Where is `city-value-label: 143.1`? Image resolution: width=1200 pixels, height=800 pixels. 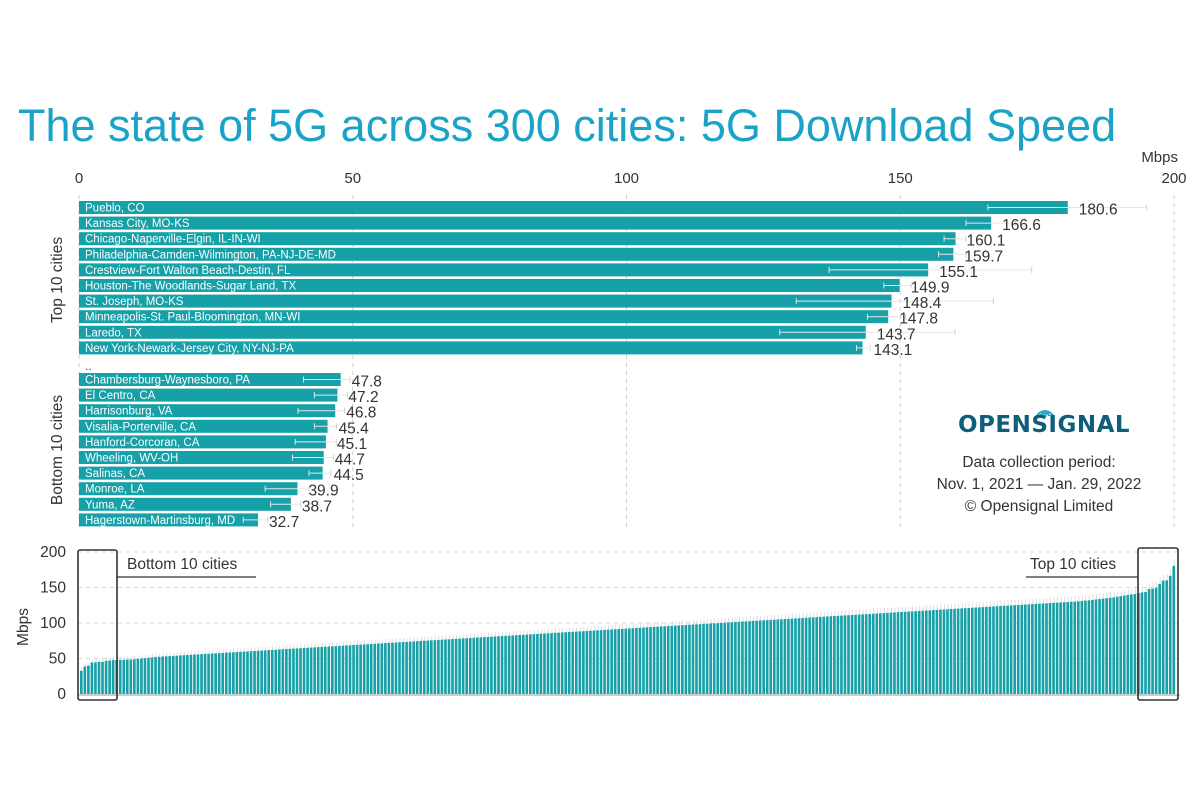
city-value-label: 143.1 is located at coordinates (892, 350).